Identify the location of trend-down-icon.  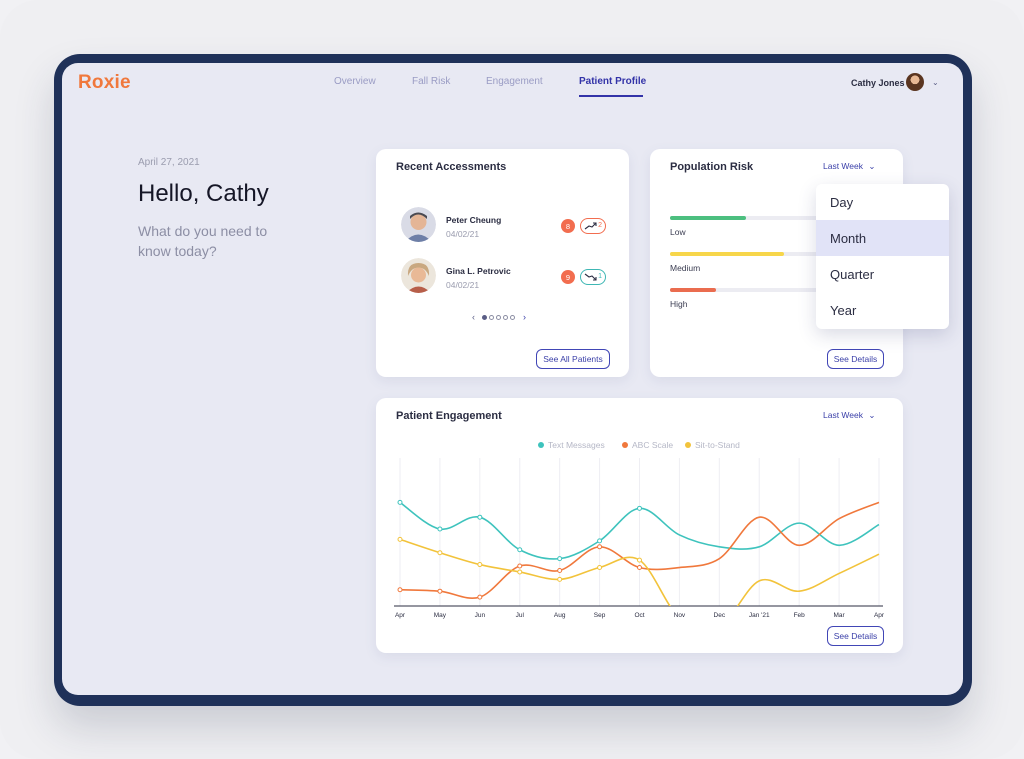
(590, 277).